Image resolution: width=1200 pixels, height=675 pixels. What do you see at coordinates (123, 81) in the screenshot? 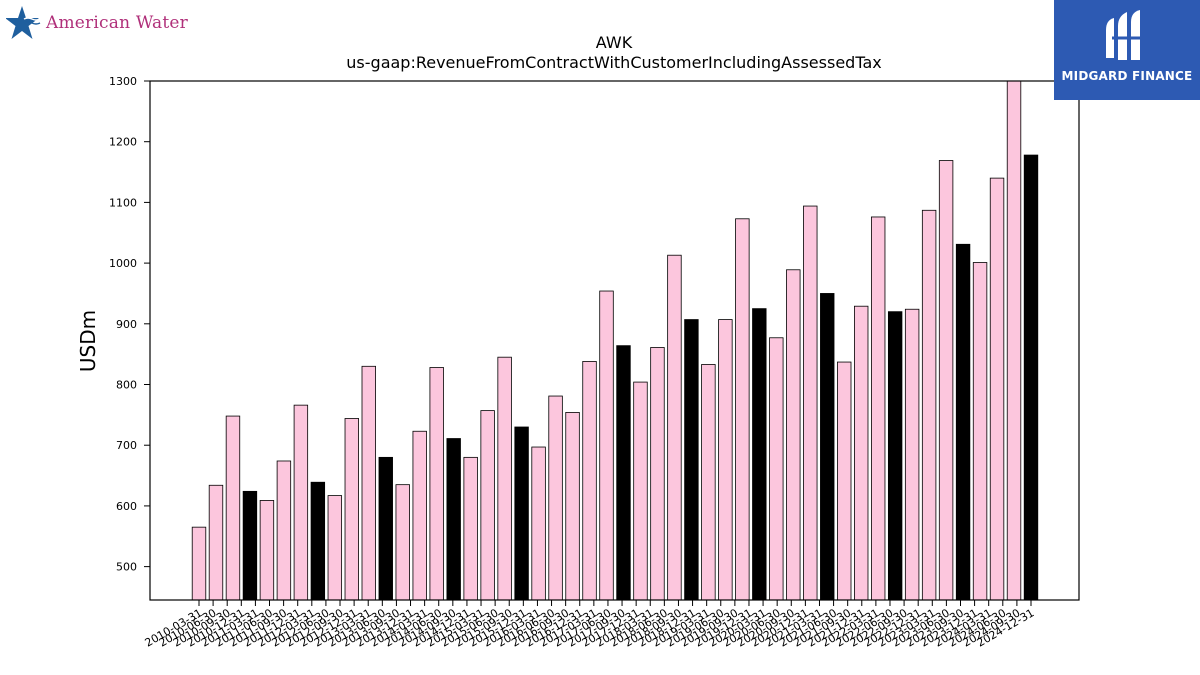
I see `y-tick-label: 1300` at bounding box center [123, 81].